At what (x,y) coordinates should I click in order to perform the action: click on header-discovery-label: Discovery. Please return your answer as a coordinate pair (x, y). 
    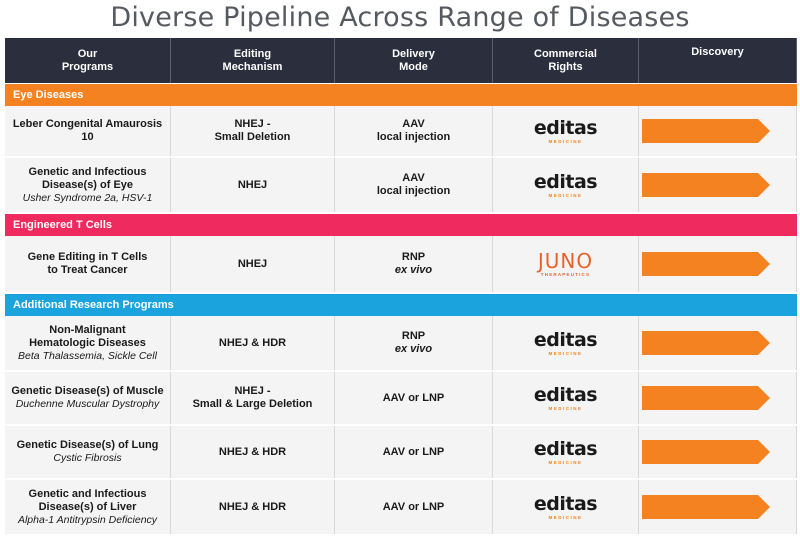
    Looking at the image, I should click on (717, 52).